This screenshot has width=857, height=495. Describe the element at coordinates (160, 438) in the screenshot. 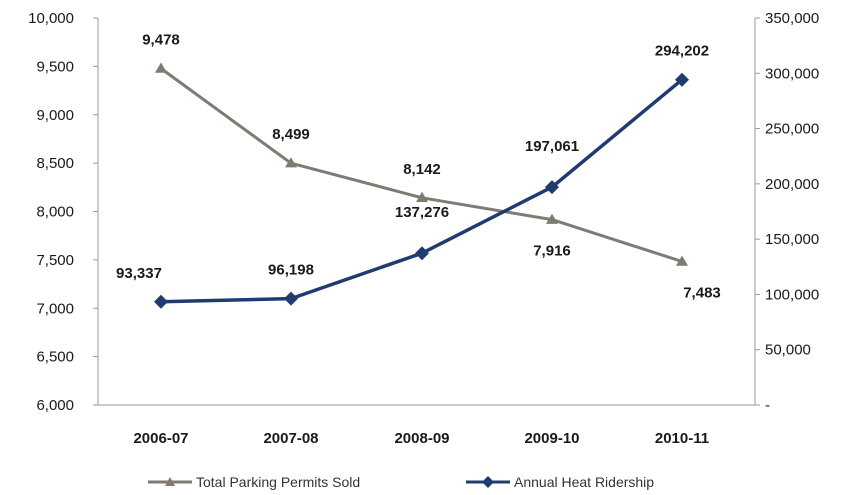

I see `category-label: 2006-07` at that location.